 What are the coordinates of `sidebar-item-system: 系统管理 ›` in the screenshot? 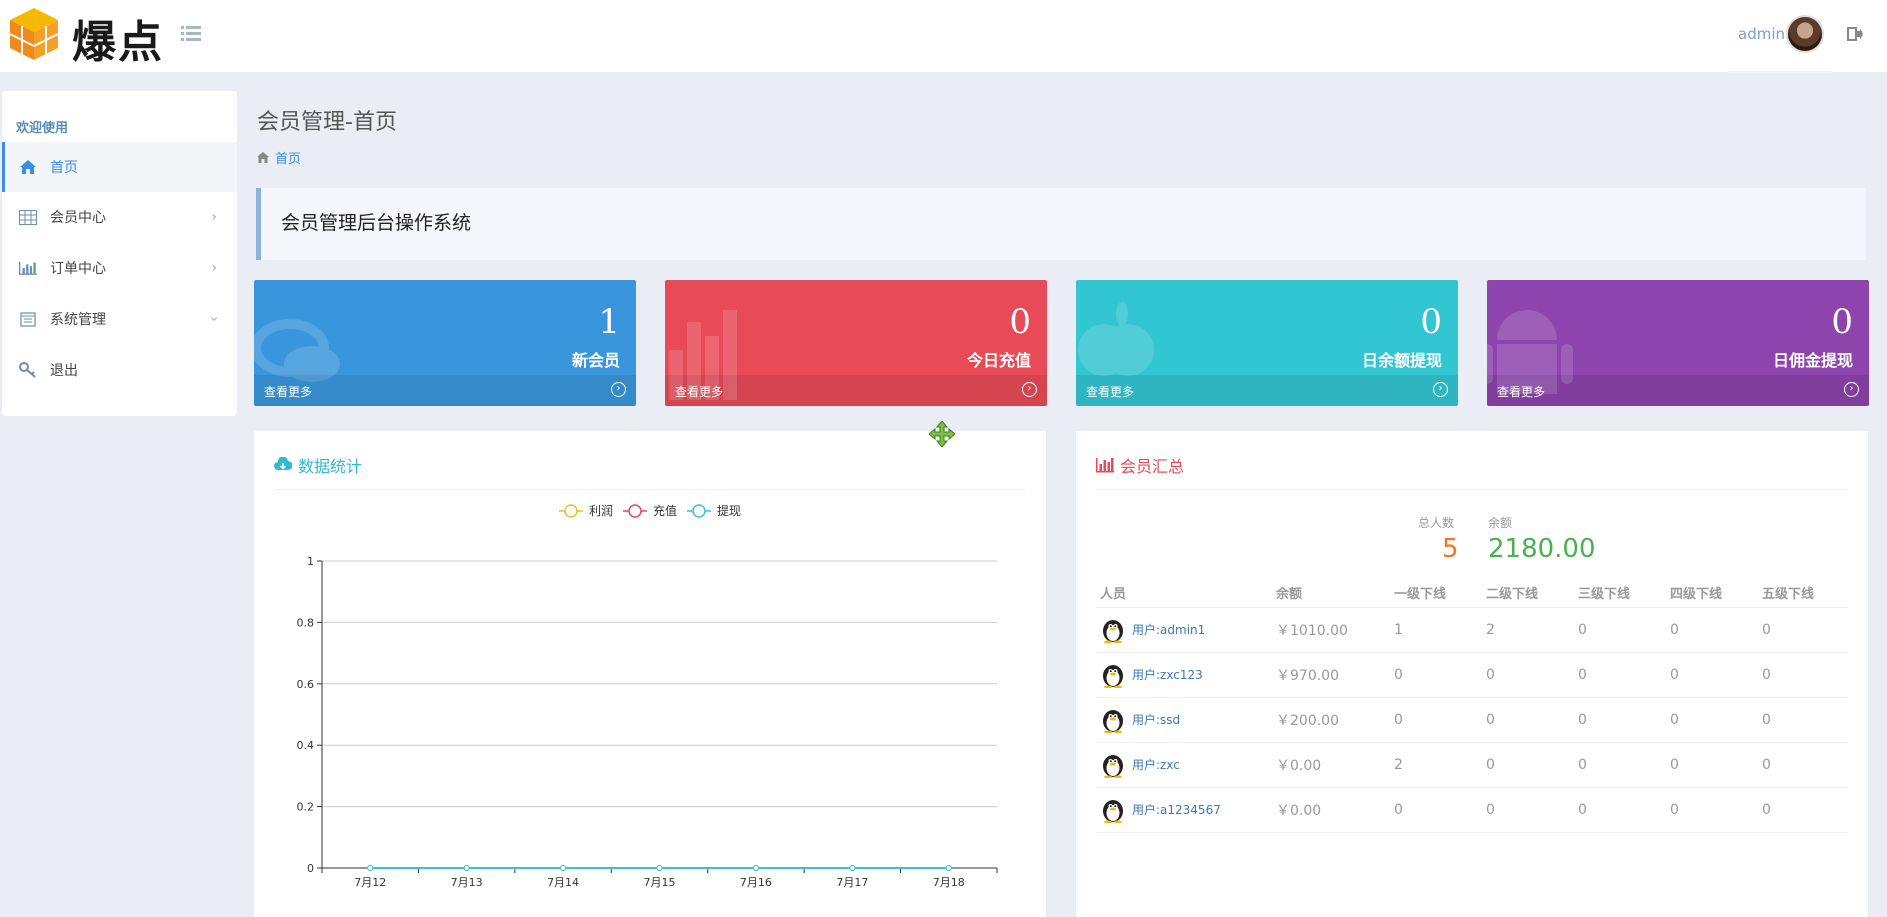 It's located at (119, 319).